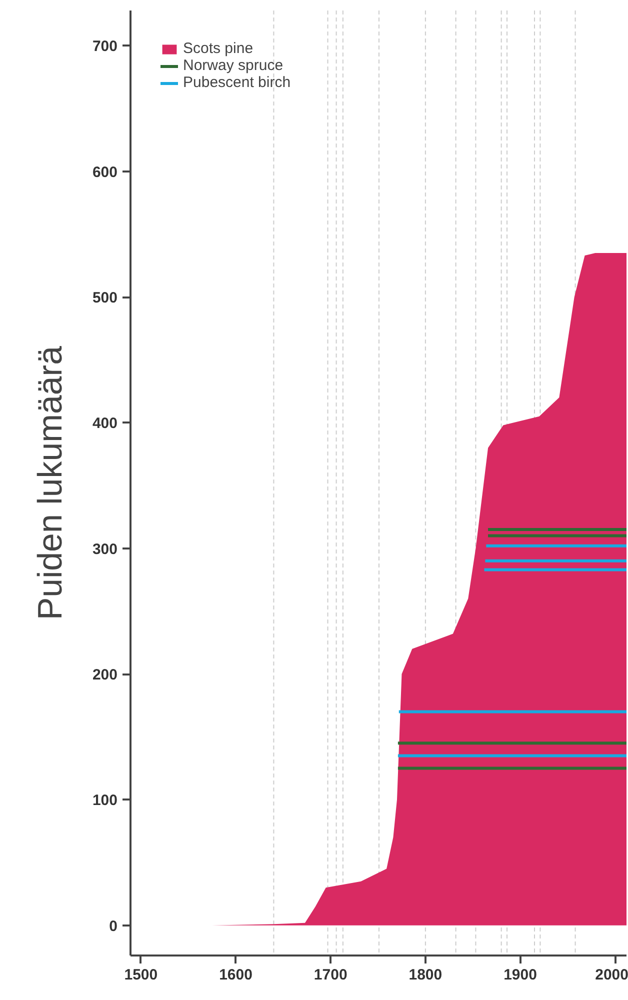  What do you see at coordinates (233, 65) in the screenshot?
I see `legend-label: Norway spruce` at bounding box center [233, 65].